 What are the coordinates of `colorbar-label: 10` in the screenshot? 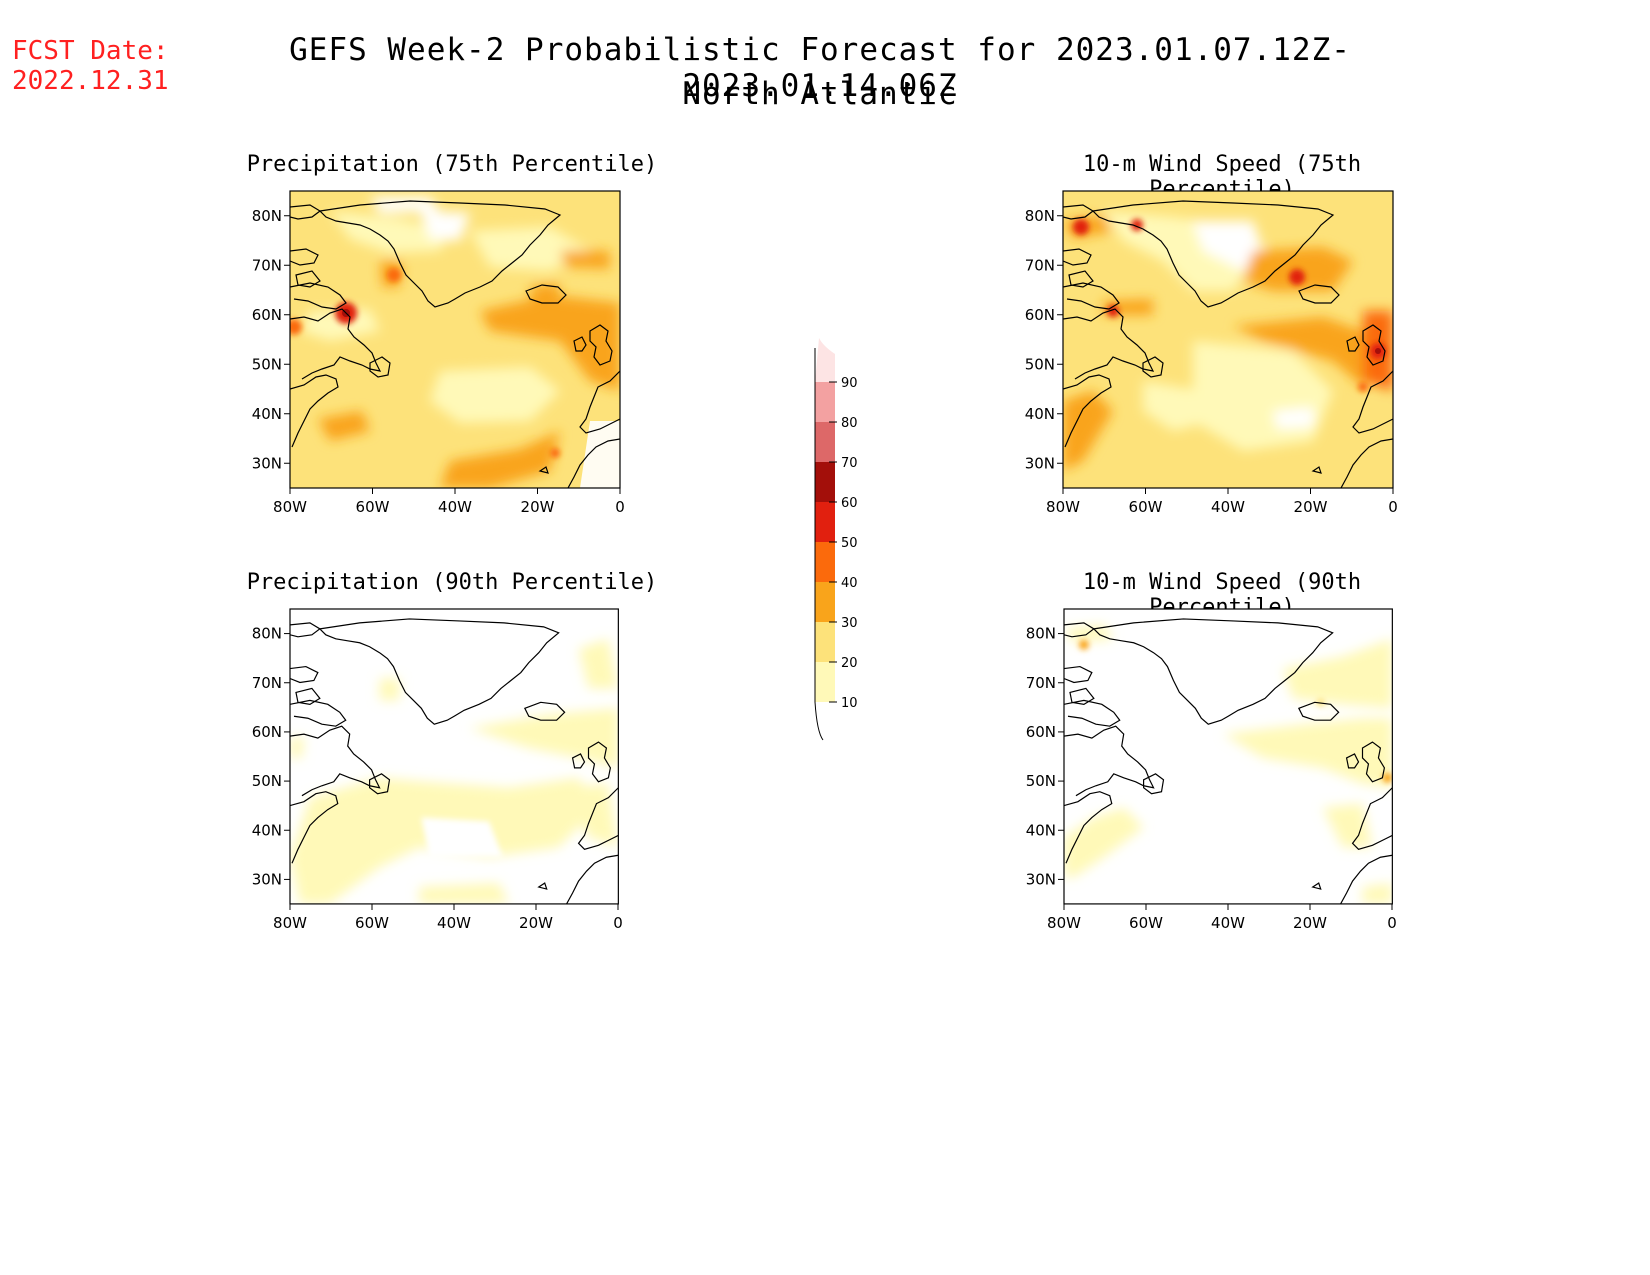 It's located at (849, 703).